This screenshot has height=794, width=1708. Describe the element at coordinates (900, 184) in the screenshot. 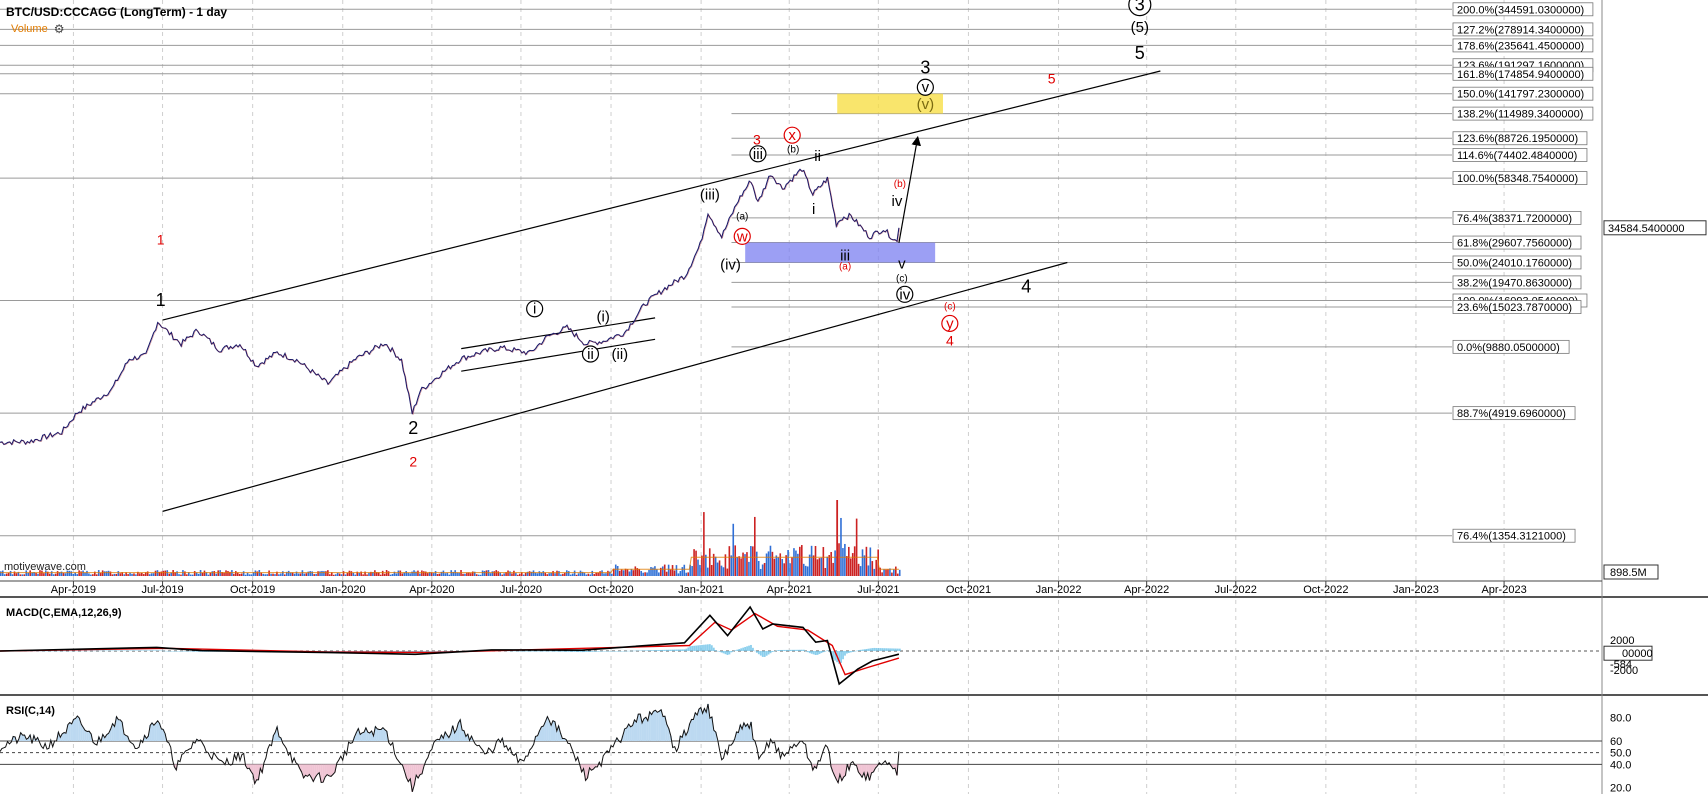

I see `wave-label-text: (b)` at that location.